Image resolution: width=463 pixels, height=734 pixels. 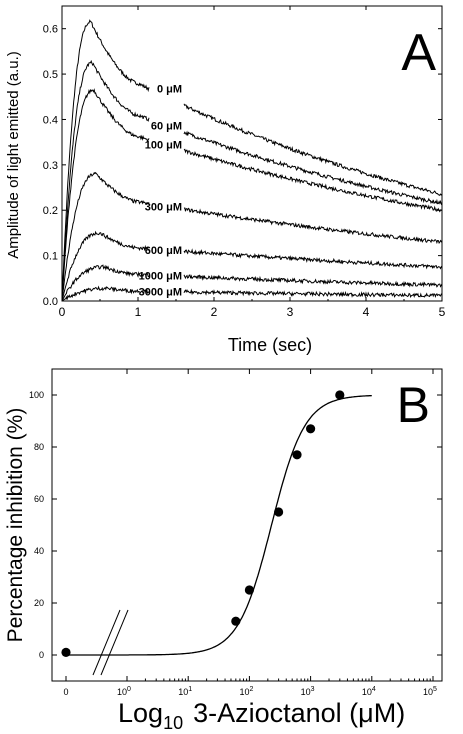 I want to click on panel-b-letter: B, so click(x=413, y=405).